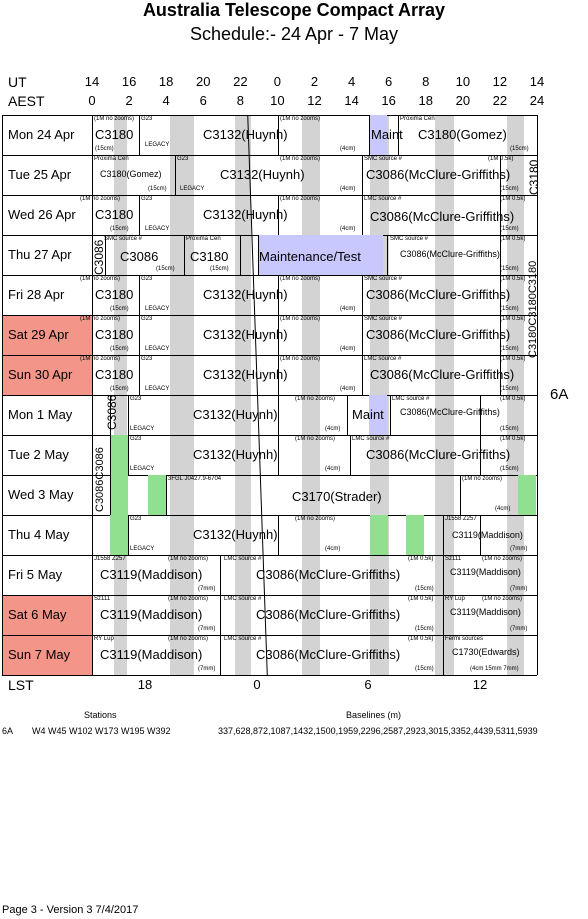  What do you see at coordinates (40, 254) in the screenshot?
I see `day-label: Thu 27 Apr` at bounding box center [40, 254].